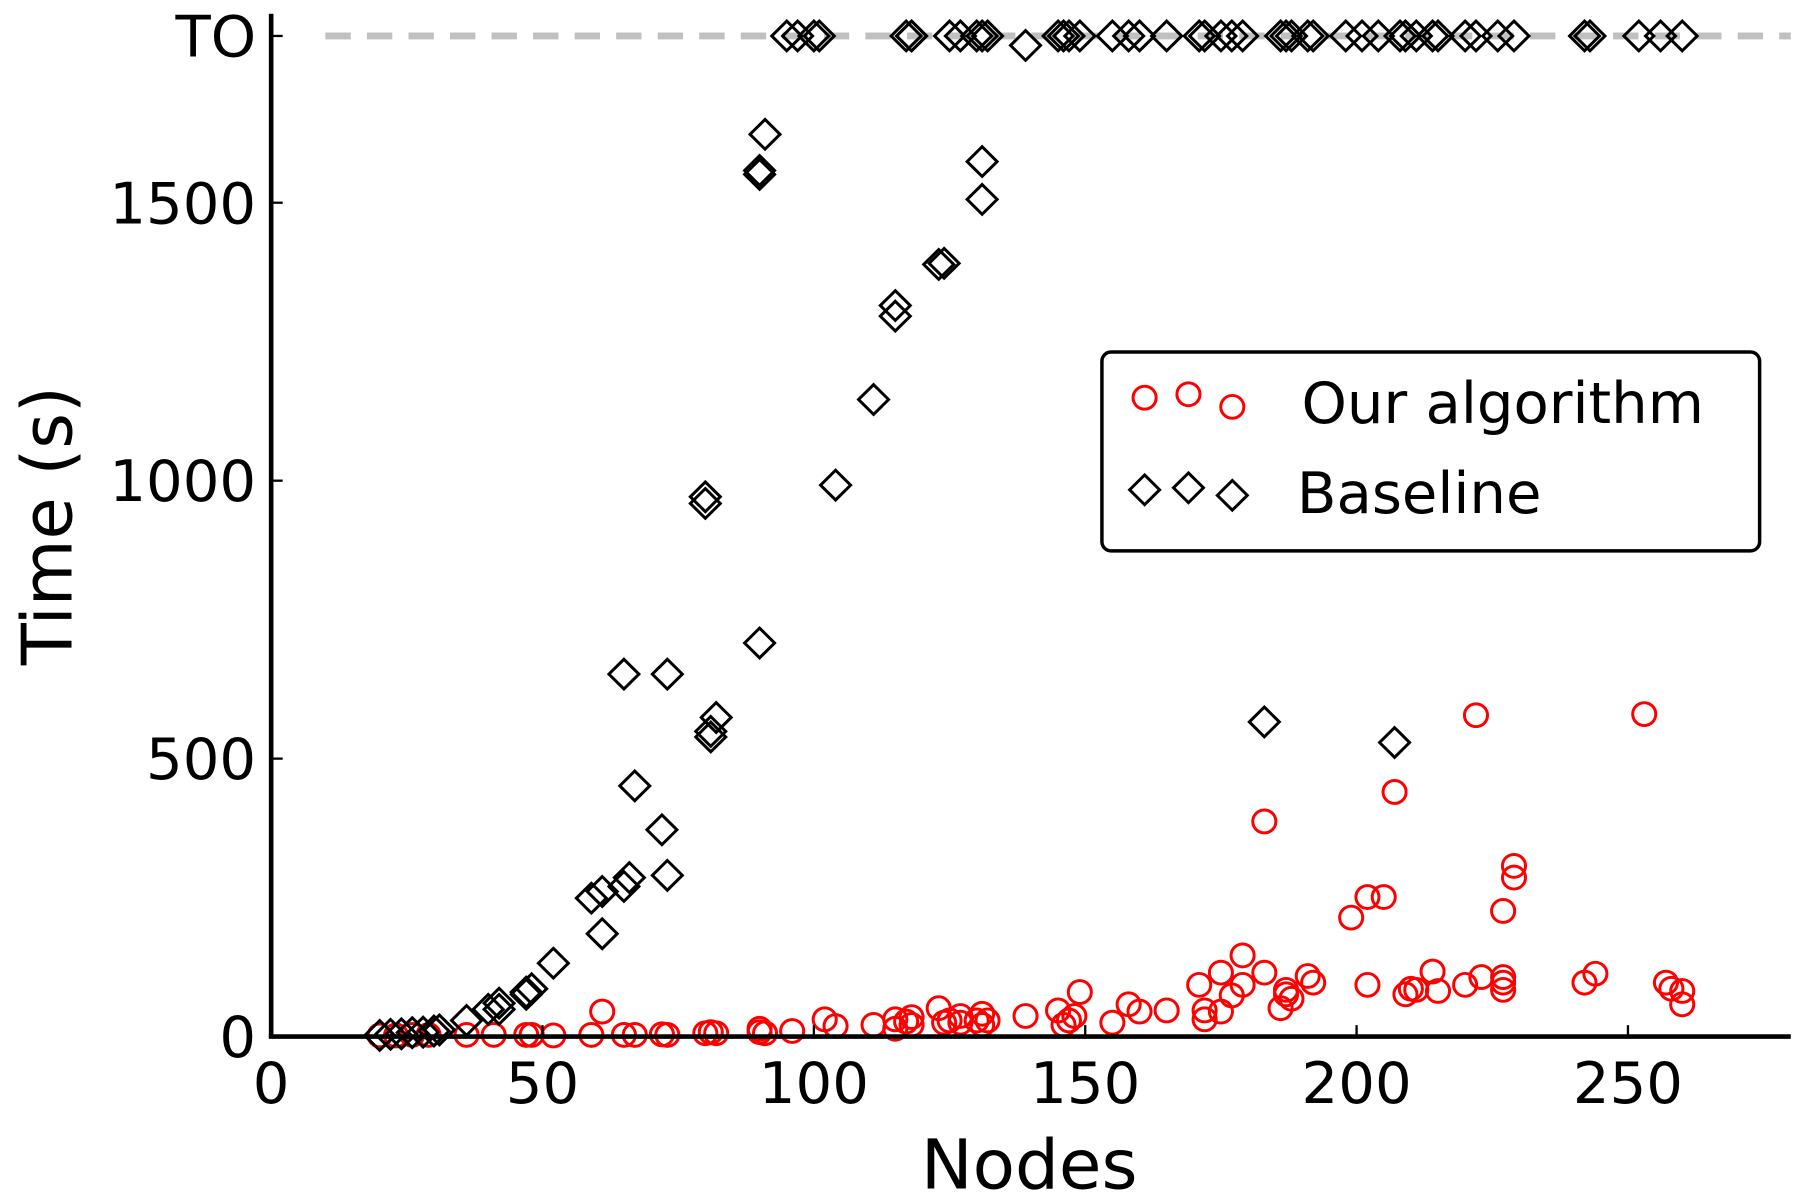 This screenshot has height=1200, width=1800. What do you see at coordinates (1419, 493) in the screenshot?
I see `legend-label-baseline: Baseline` at bounding box center [1419, 493].